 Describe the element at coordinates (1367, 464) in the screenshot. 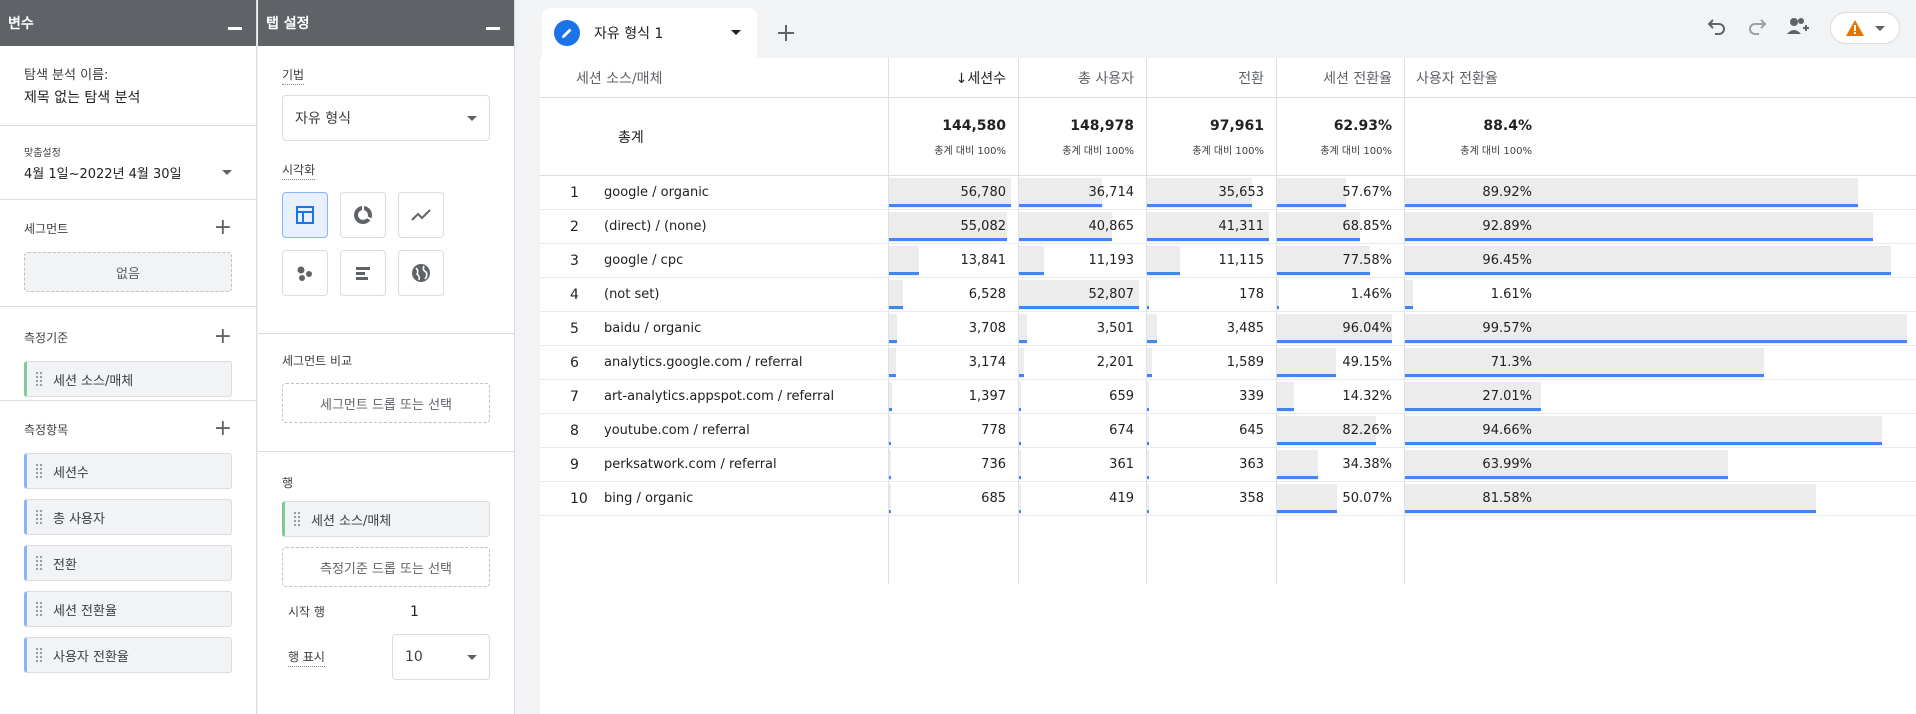

I see `row-session-rate: 34.38%` at that location.